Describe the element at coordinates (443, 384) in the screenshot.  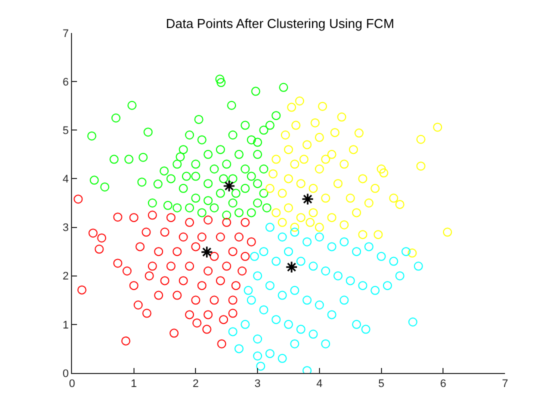
I see `x-tick-label: 6` at that location.